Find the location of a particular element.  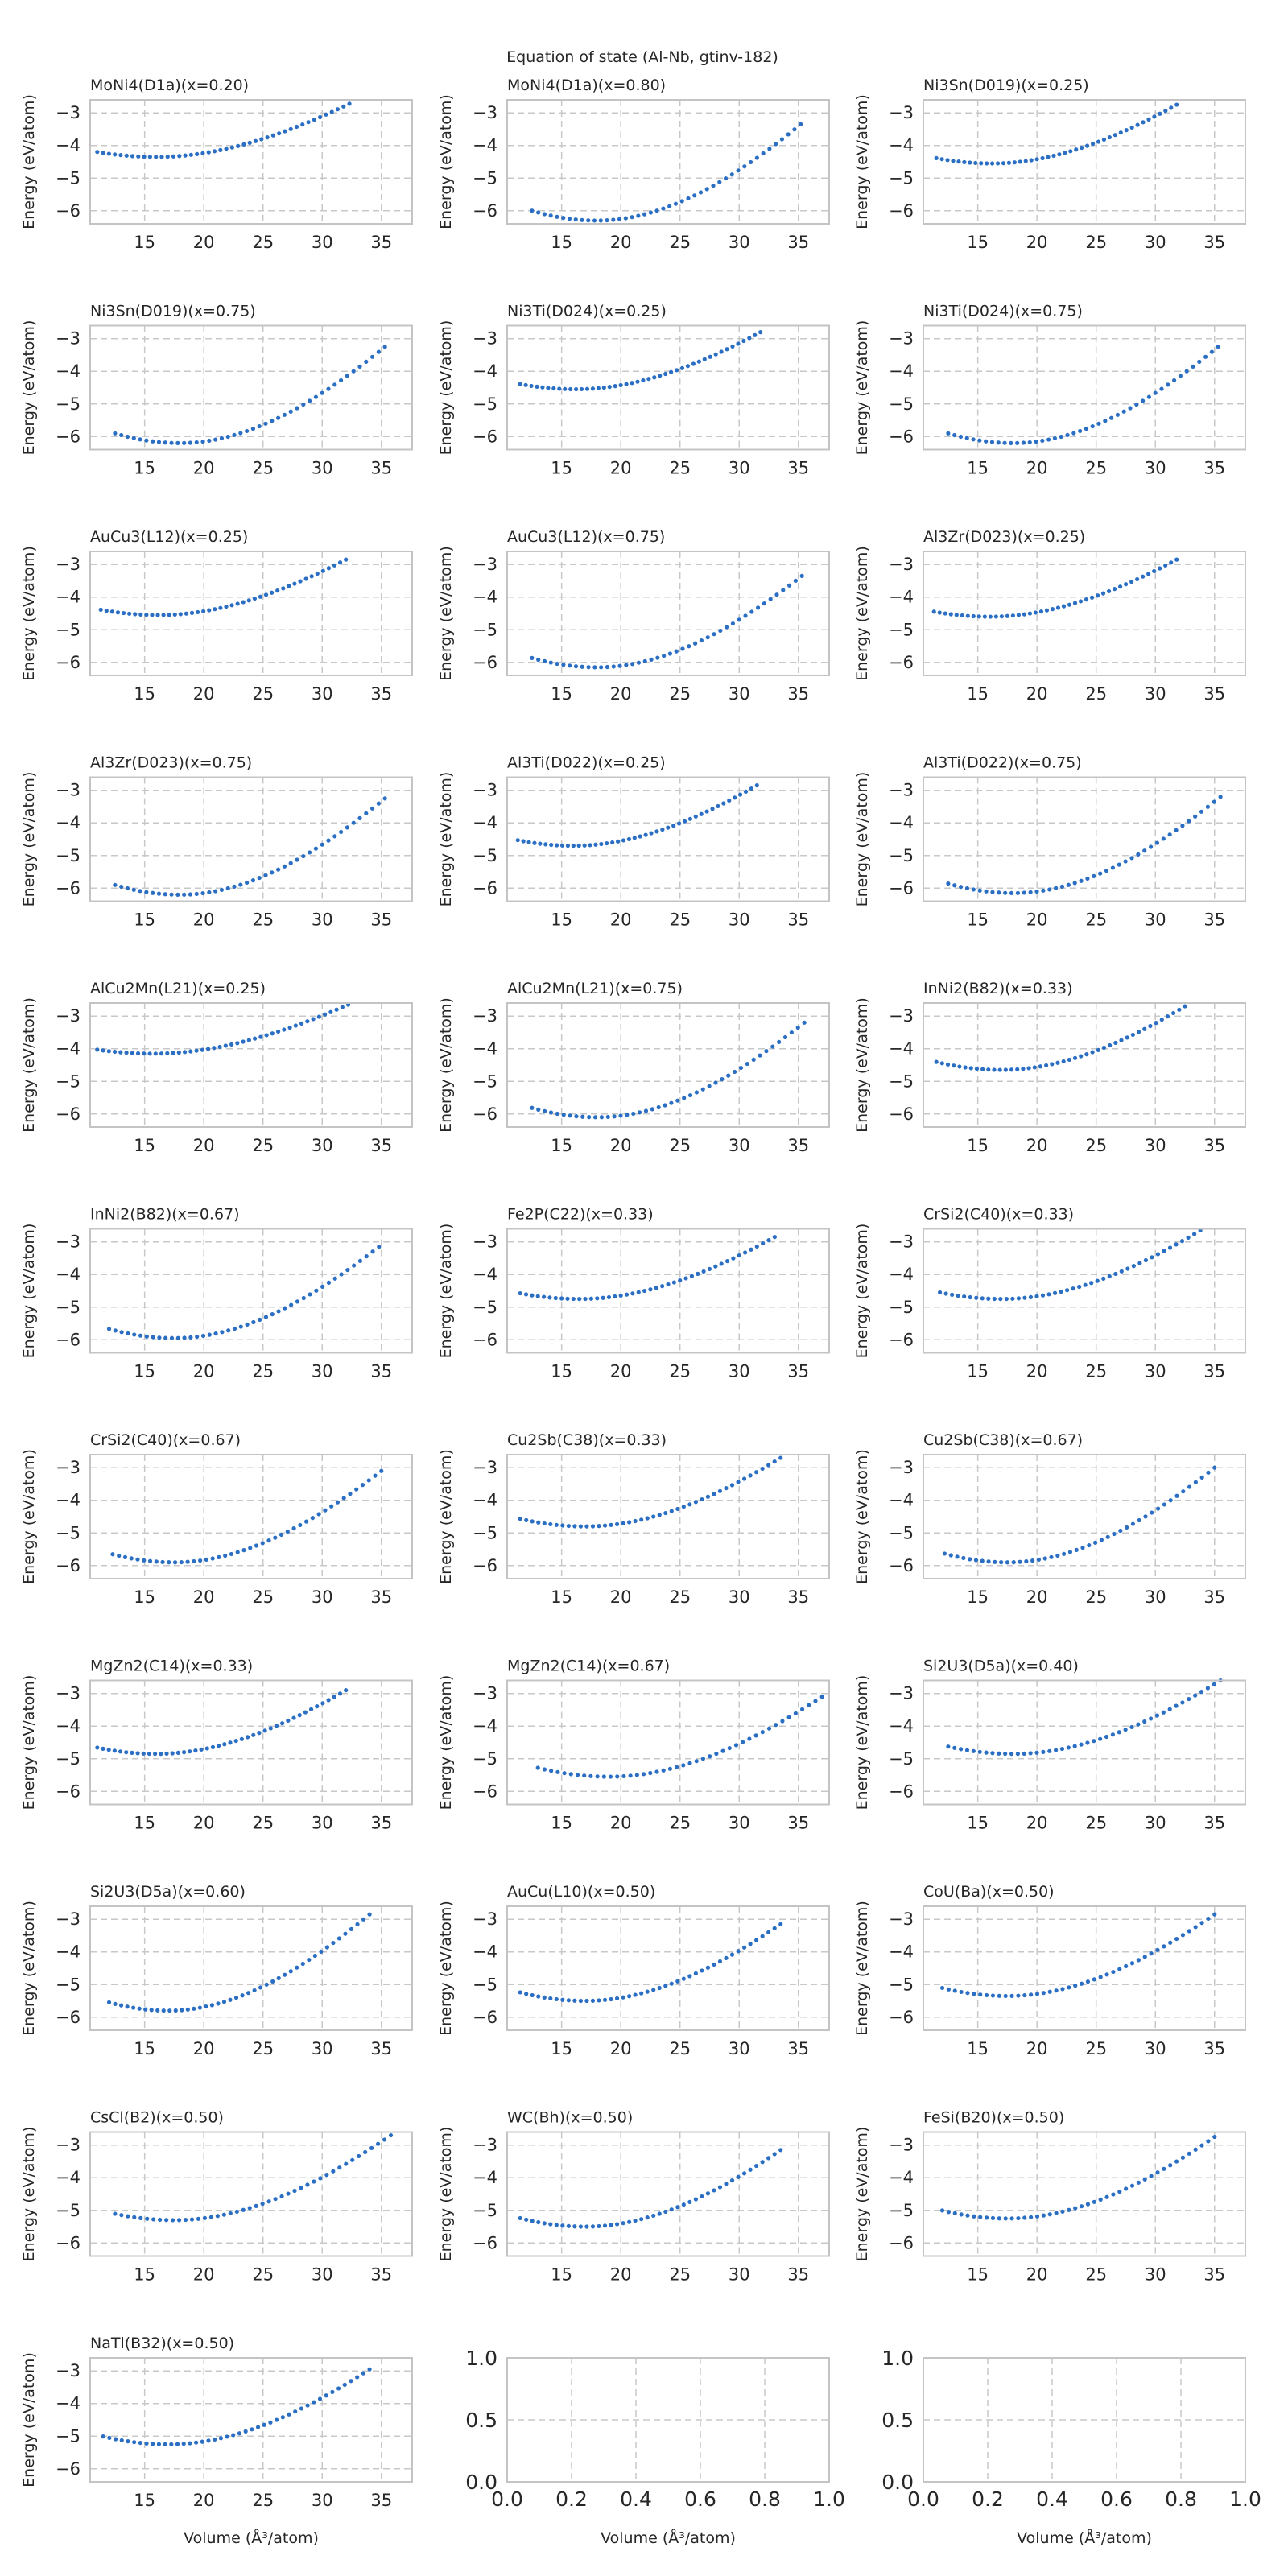

x-tick-label: 15 is located at coordinates (144, 1145).